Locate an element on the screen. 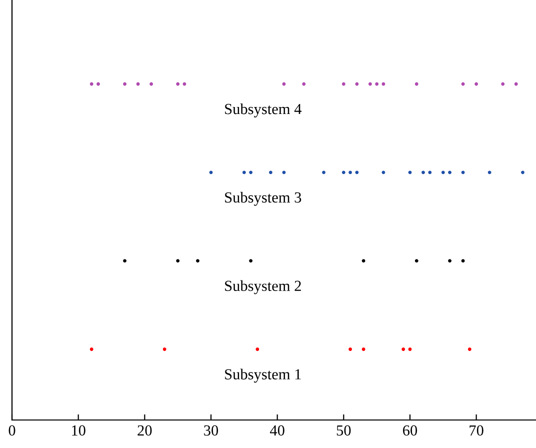 This screenshot has width=536, height=448. x-tick-label: 50 is located at coordinates (343, 430).